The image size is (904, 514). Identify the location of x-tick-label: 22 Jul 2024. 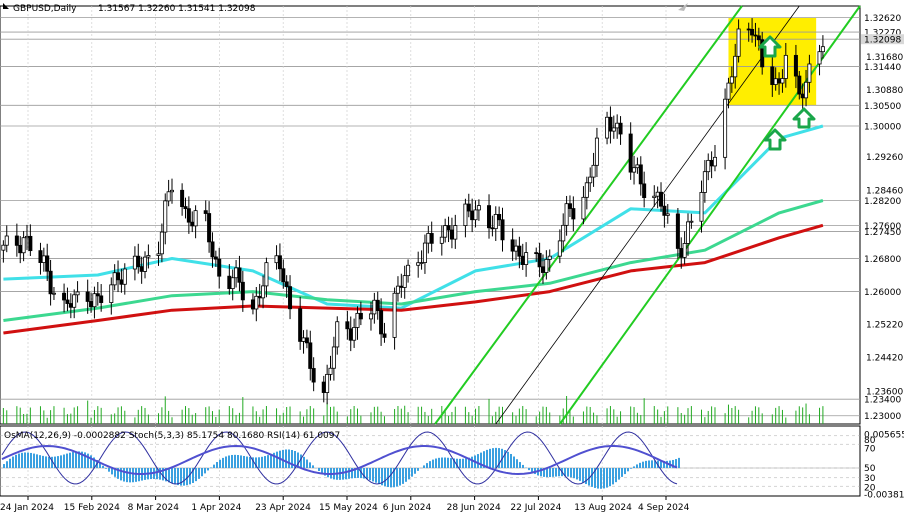
(535, 508).